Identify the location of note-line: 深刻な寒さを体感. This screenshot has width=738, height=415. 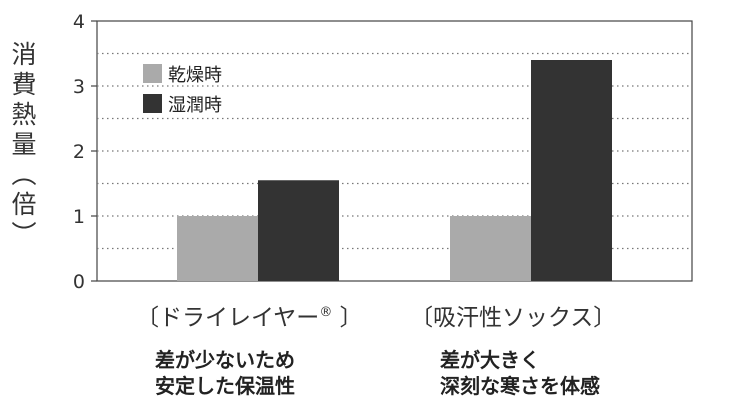
(520, 386).